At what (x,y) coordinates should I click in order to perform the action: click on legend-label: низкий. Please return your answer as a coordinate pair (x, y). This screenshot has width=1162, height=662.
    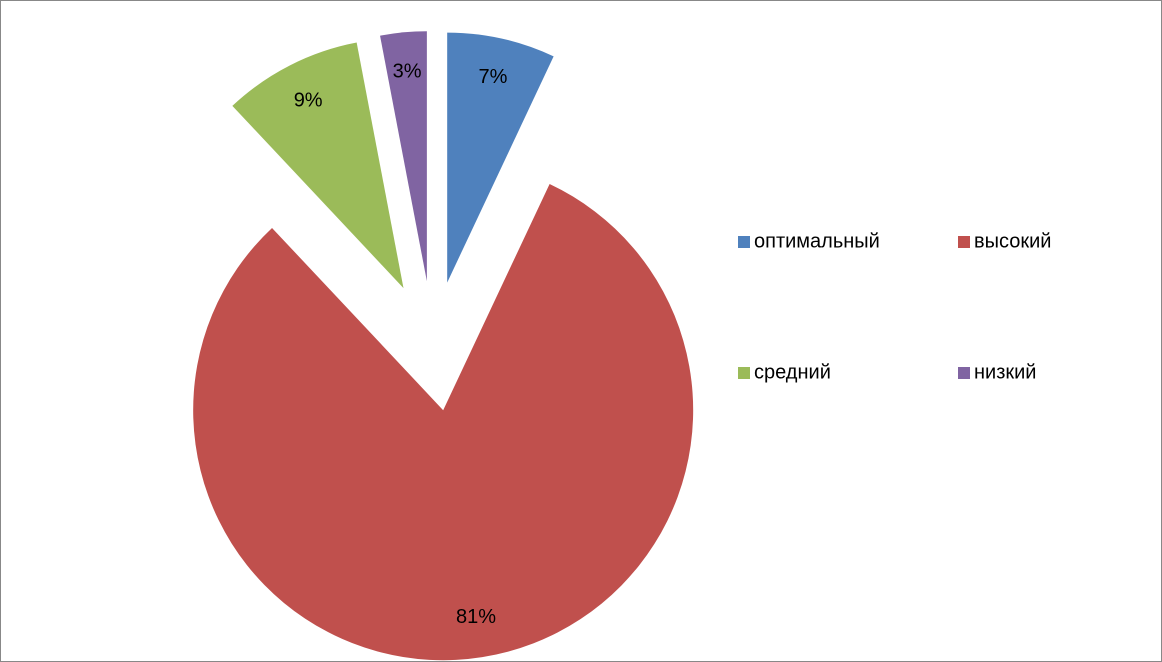
    Looking at the image, I should click on (1005, 372).